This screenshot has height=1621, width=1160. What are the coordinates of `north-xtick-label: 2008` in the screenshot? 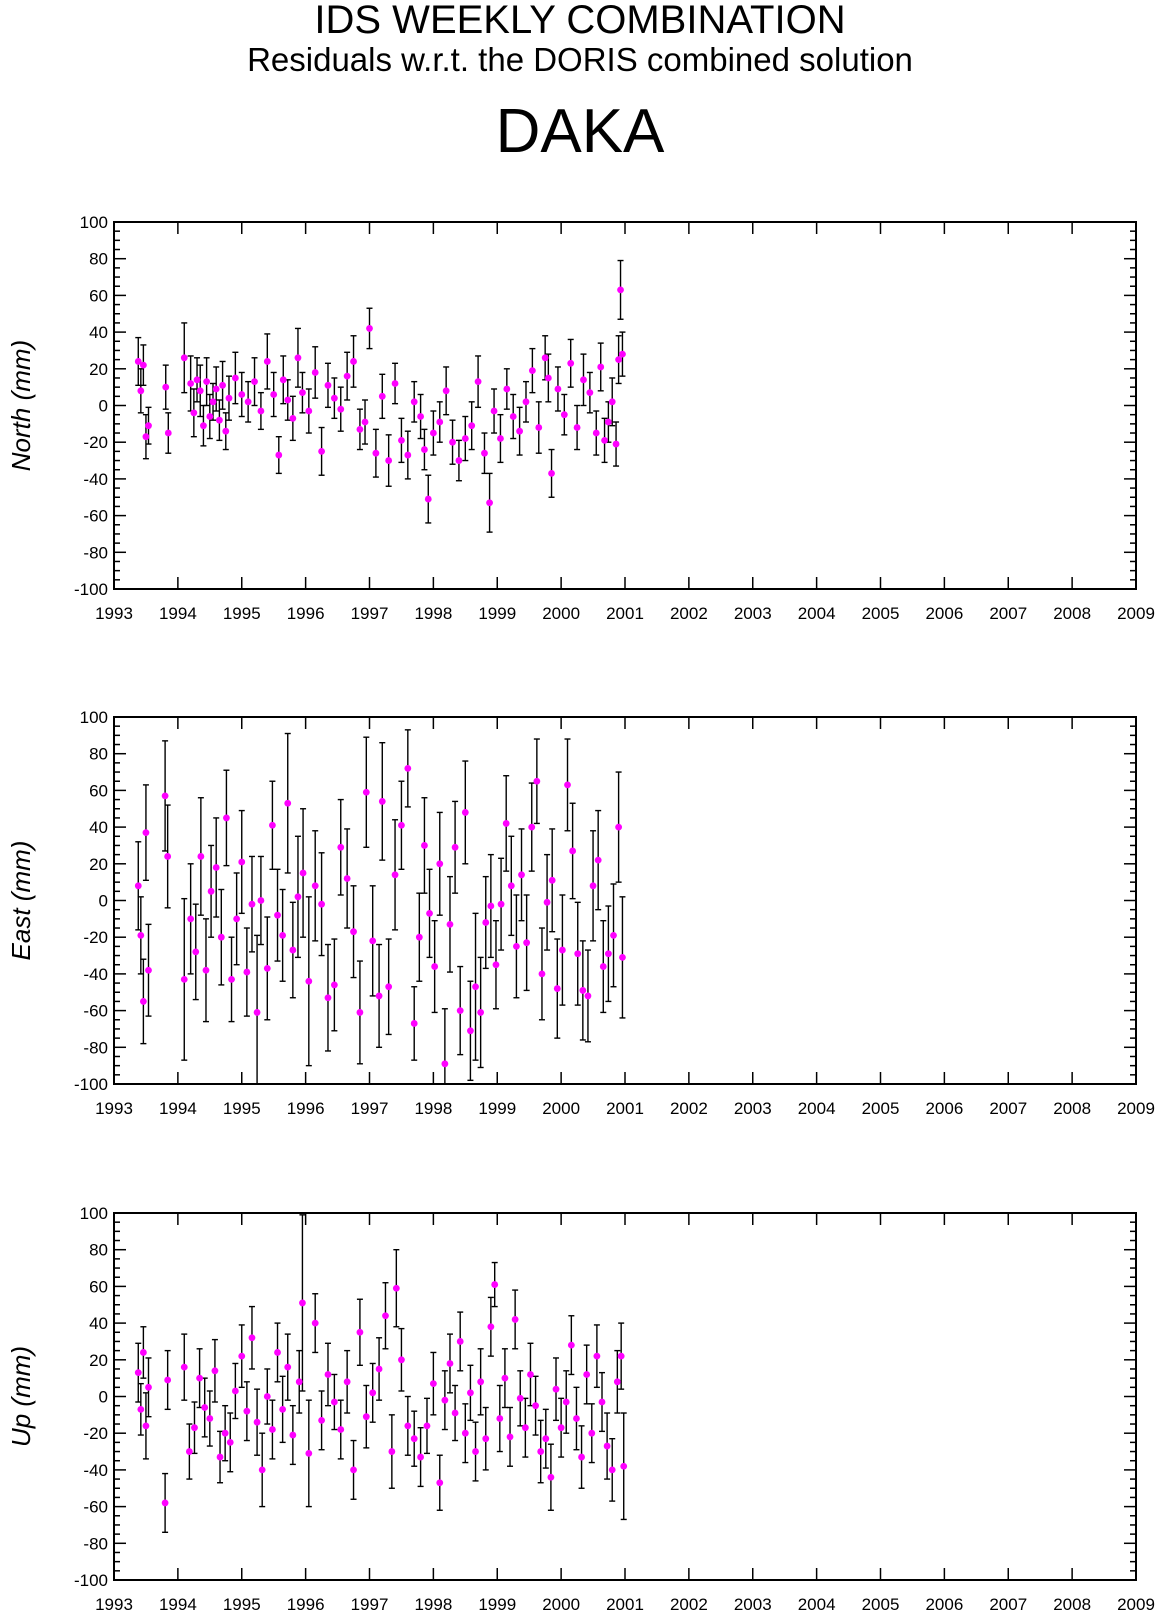 It's located at (1072, 613).